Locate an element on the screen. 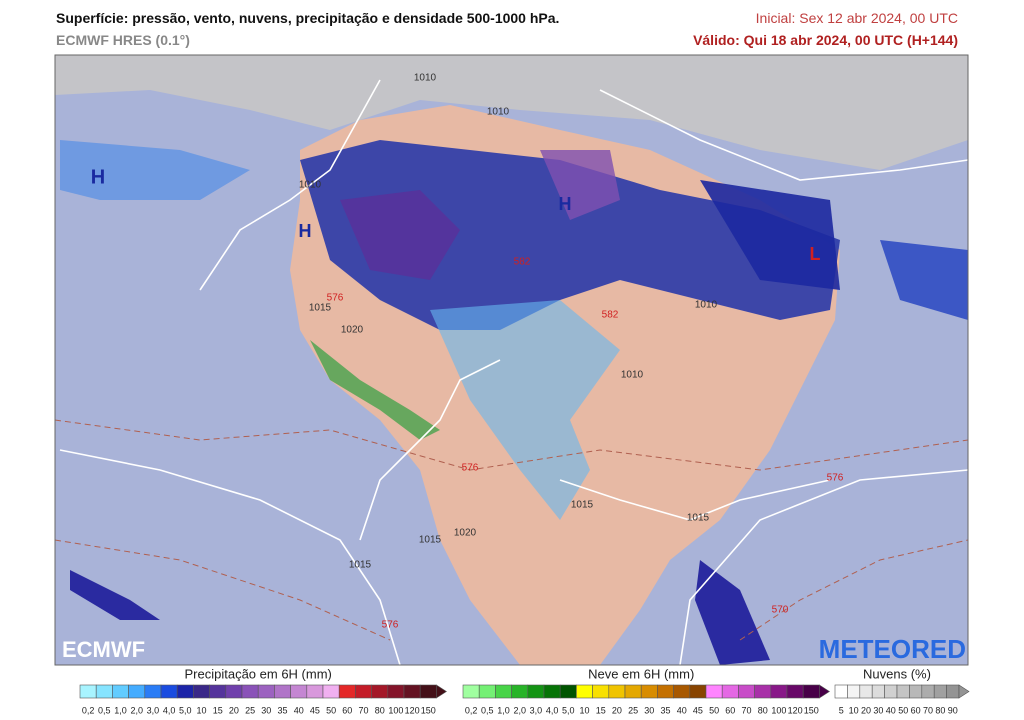 The height and width of the screenshot is (720, 1024). legend-label: 30 is located at coordinates (878, 710).